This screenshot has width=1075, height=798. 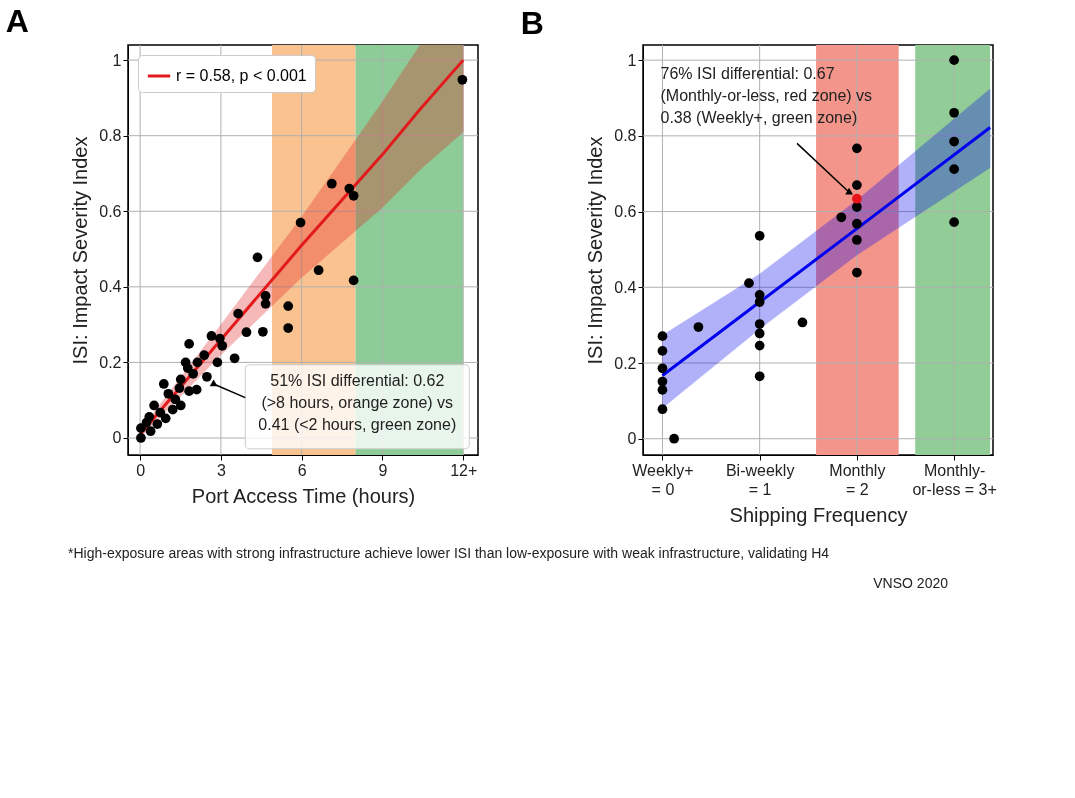 I want to click on text: *High-exposure areas with strong infrastructure achieve lower ISI than low-exposure with weak infrastructure, validating H4, so click(x=449, y=553).